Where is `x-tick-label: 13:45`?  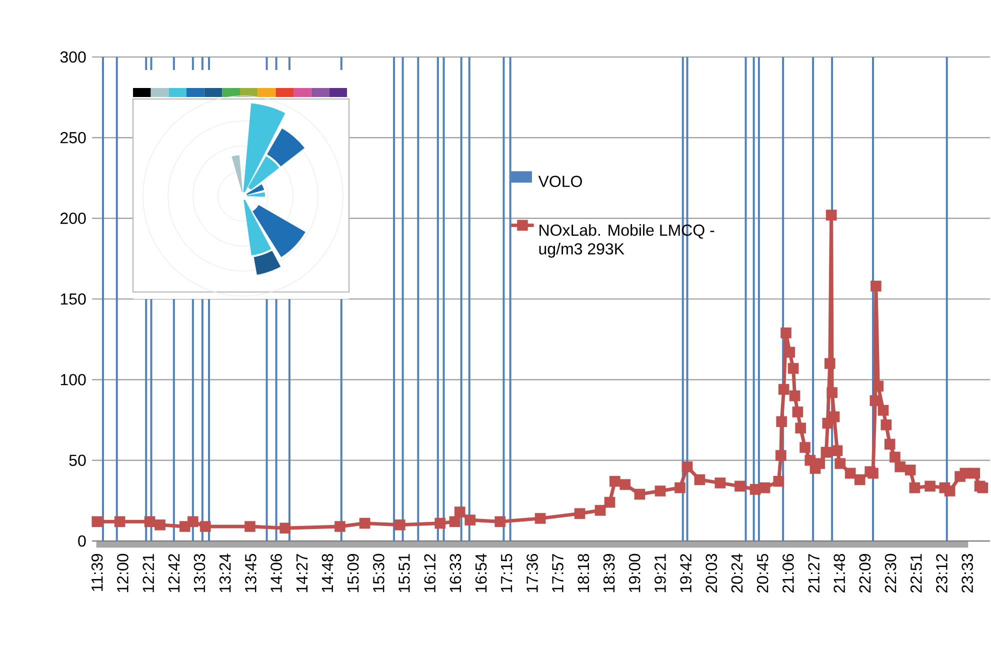
x-tick-label: 13:45 is located at coordinates (250, 573).